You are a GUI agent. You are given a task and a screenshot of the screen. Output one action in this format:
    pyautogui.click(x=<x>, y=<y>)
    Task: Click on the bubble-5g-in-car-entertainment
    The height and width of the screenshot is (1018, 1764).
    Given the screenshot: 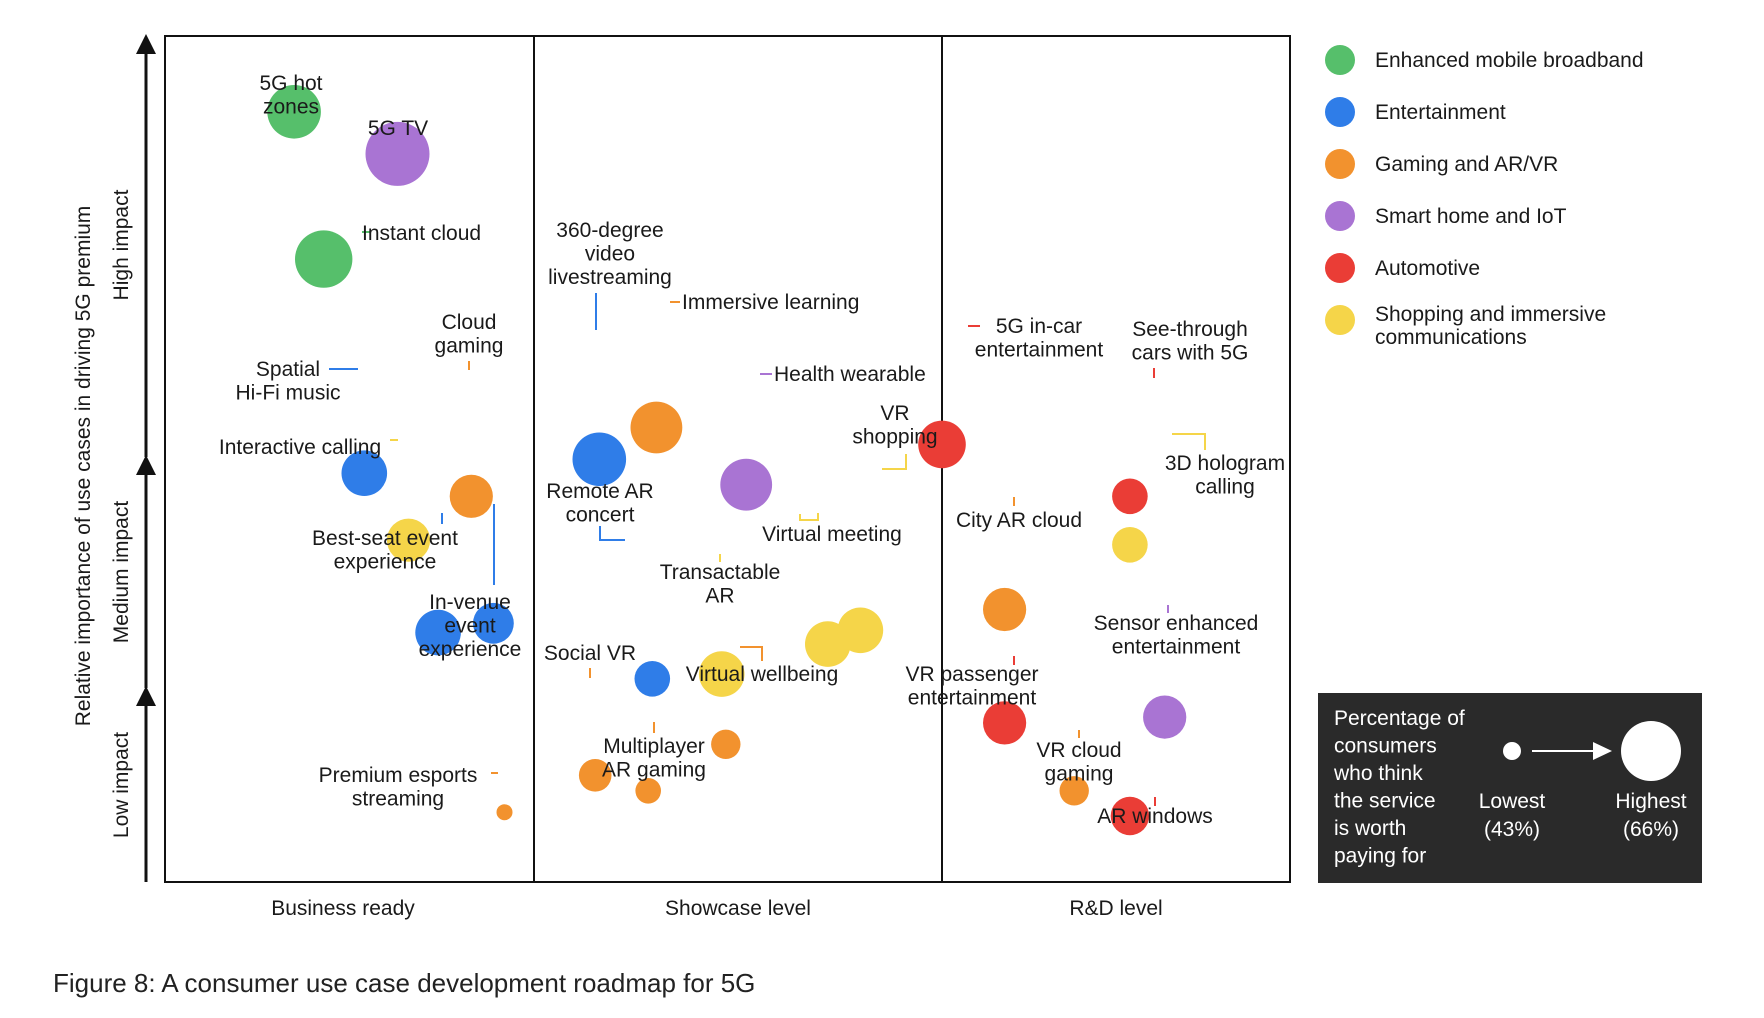 What is the action you would take?
    pyautogui.click(x=942, y=444)
    